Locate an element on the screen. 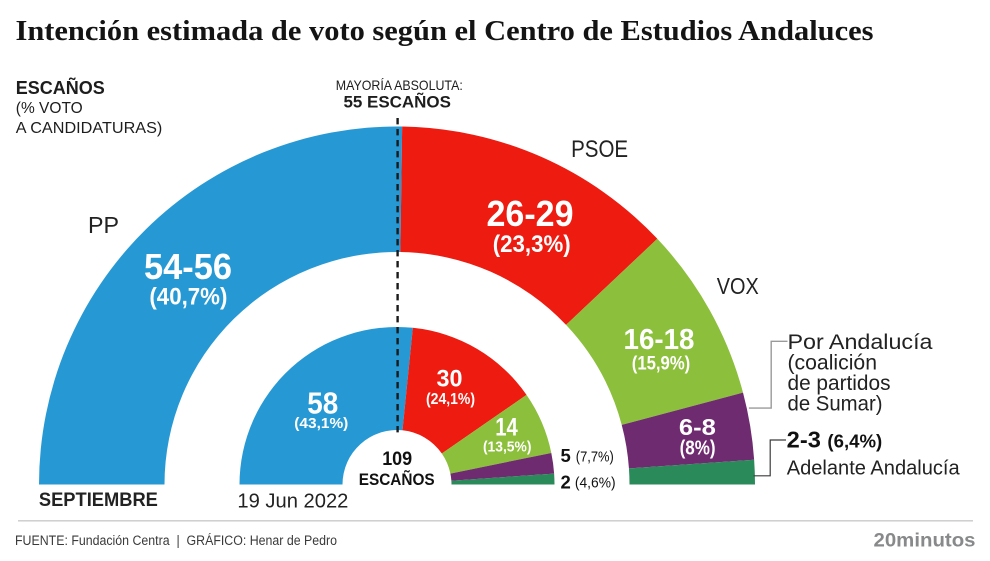 Image resolution: width=990 pixels, height=561 pixels. svg-text: 26-29 is located at coordinates (530, 213).